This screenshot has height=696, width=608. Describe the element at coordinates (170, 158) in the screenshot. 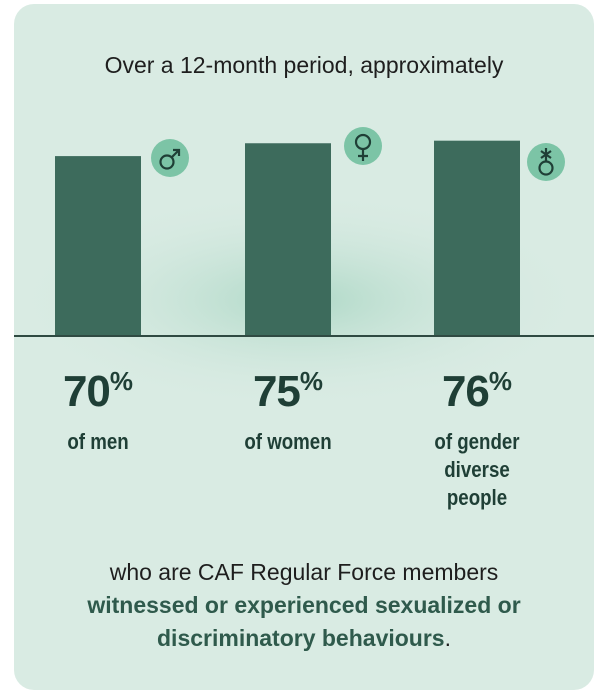

I see `male-icon` at that location.